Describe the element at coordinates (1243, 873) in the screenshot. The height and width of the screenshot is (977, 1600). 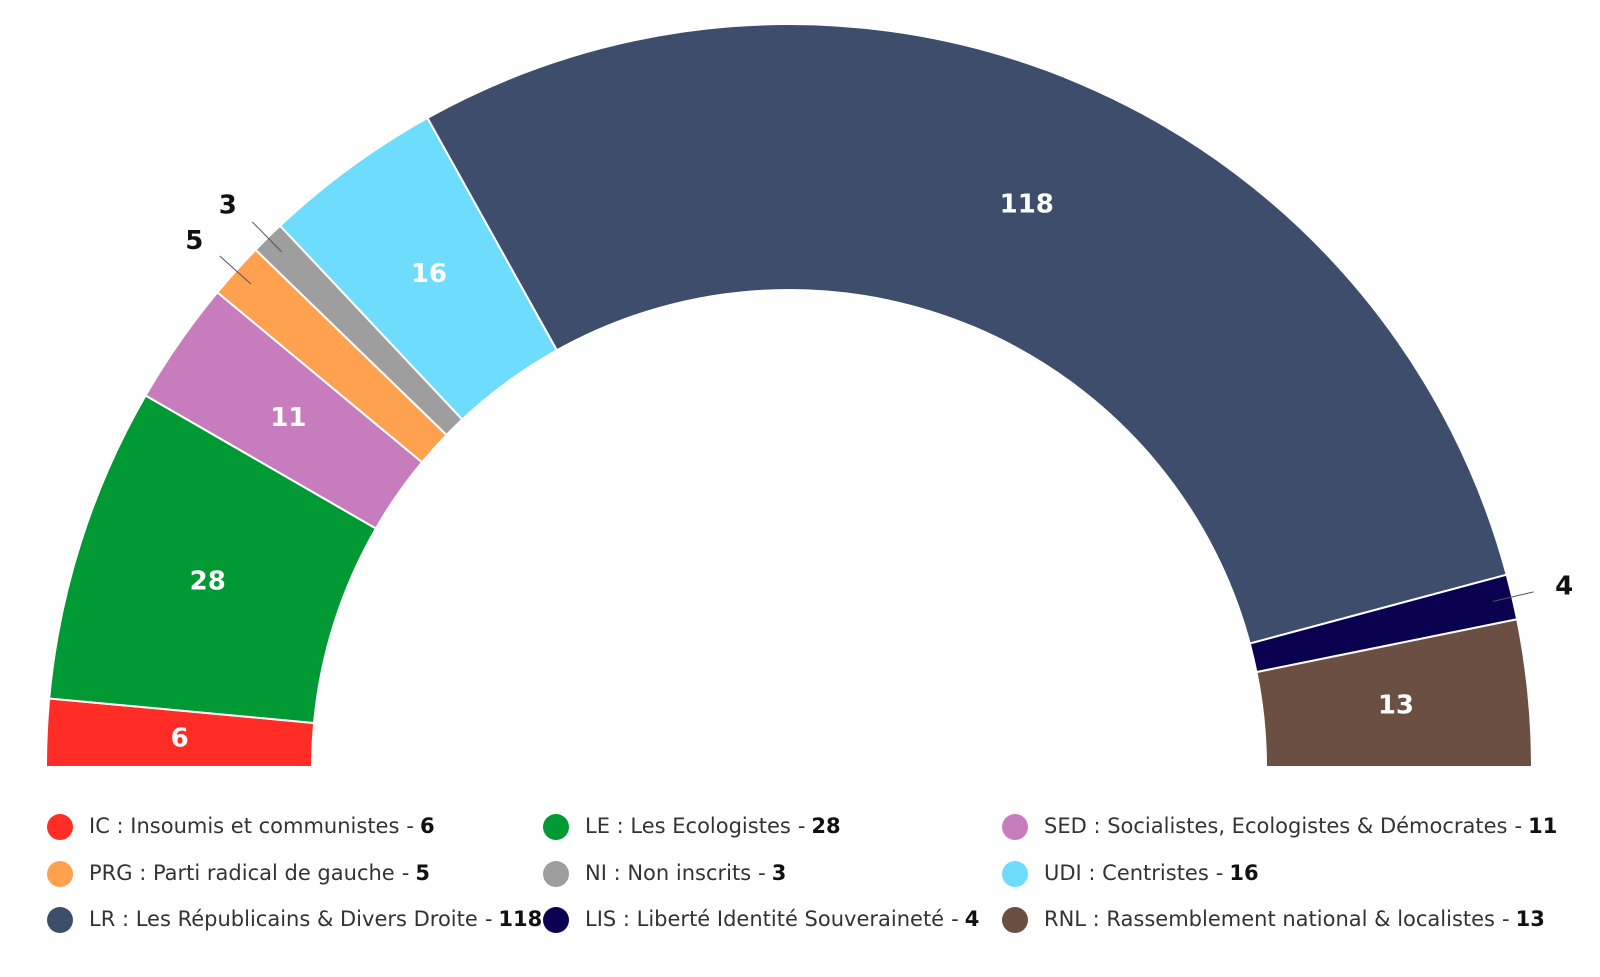
I see `legend-value: 16` at that location.